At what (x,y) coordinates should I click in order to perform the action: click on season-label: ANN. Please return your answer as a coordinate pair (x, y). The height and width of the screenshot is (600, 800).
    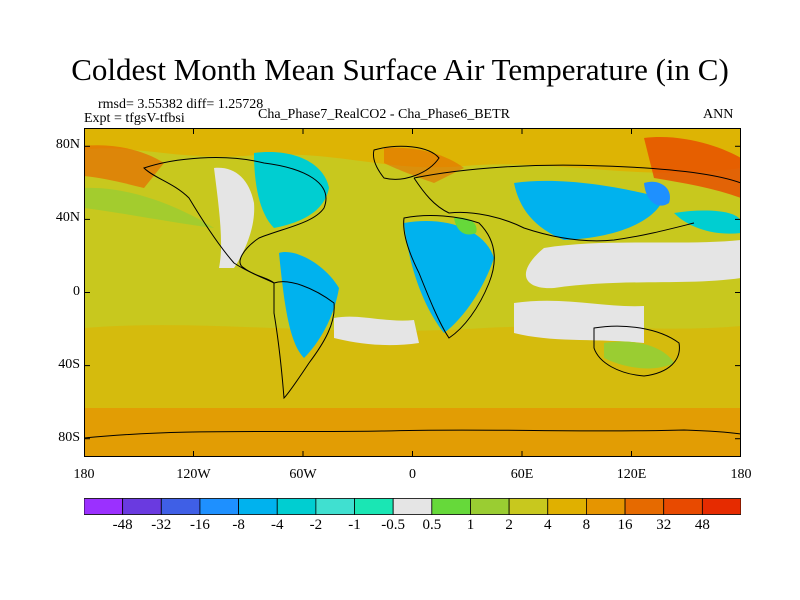
    Looking at the image, I should click on (718, 114).